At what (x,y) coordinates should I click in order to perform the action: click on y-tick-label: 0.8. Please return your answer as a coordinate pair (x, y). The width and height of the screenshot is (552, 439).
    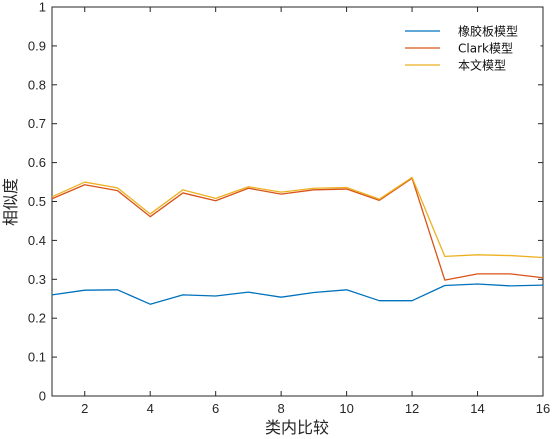
    Looking at the image, I should click on (37, 84).